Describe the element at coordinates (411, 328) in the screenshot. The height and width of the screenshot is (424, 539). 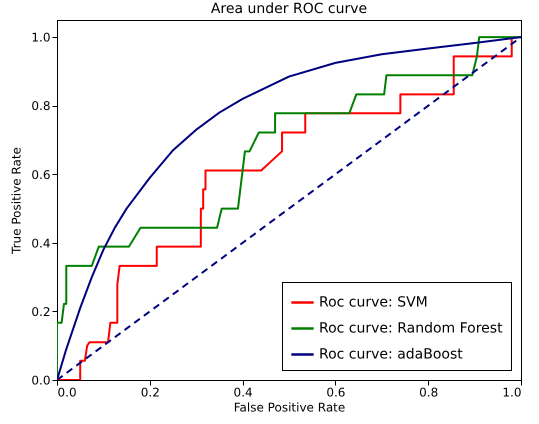
I see `legend-label: Roc curve: Random Forest` at that location.